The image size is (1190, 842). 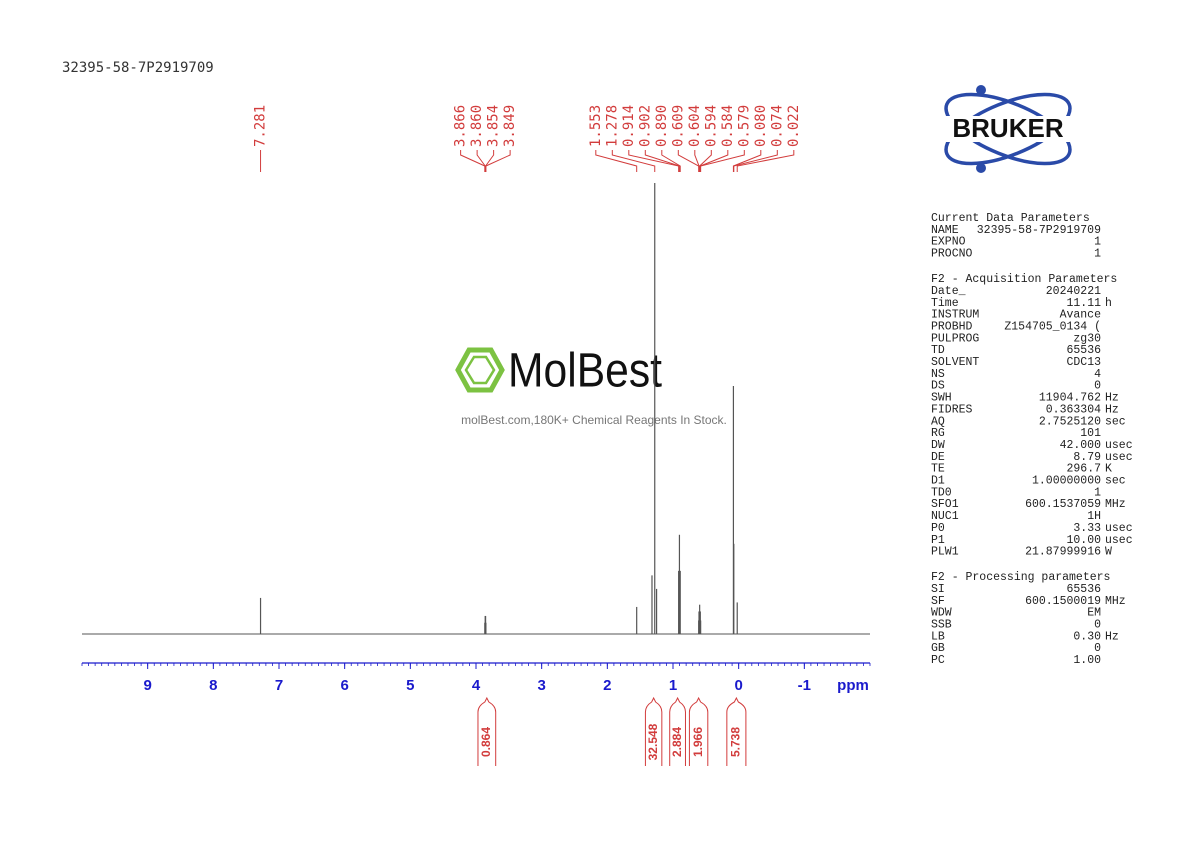 What do you see at coordinates (1083, 303) in the screenshot?
I see `param-value: 11.11` at bounding box center [1083, 303].